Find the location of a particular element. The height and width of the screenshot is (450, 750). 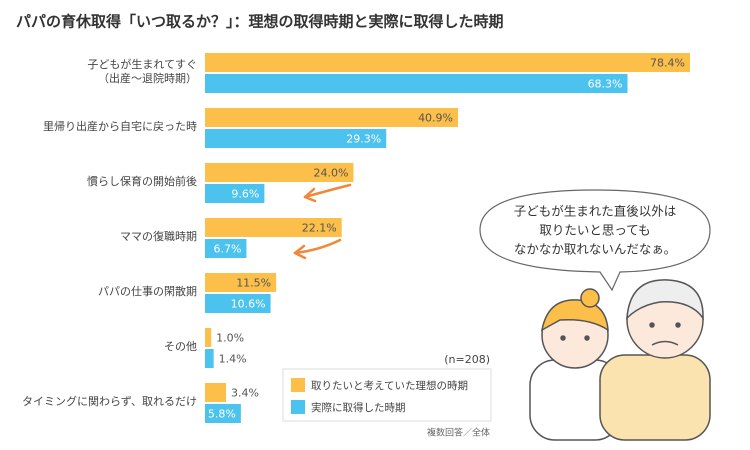

value-label: 24.0% is located at coordinates (331, 173).